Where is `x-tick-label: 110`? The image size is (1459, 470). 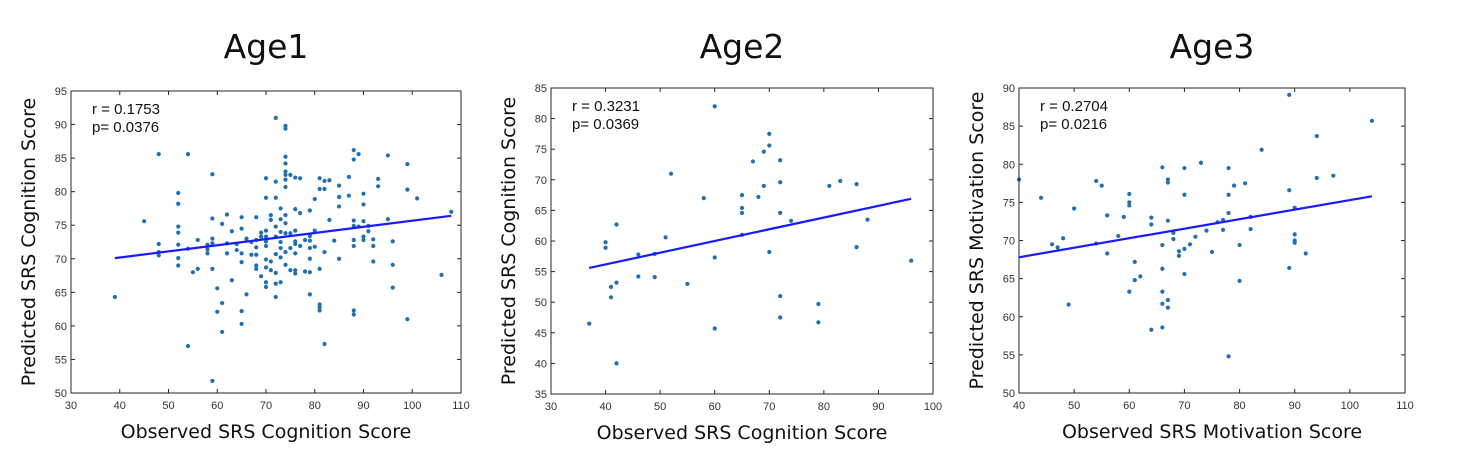 x-tick-label: 110 is located at coordinates (461, 406).